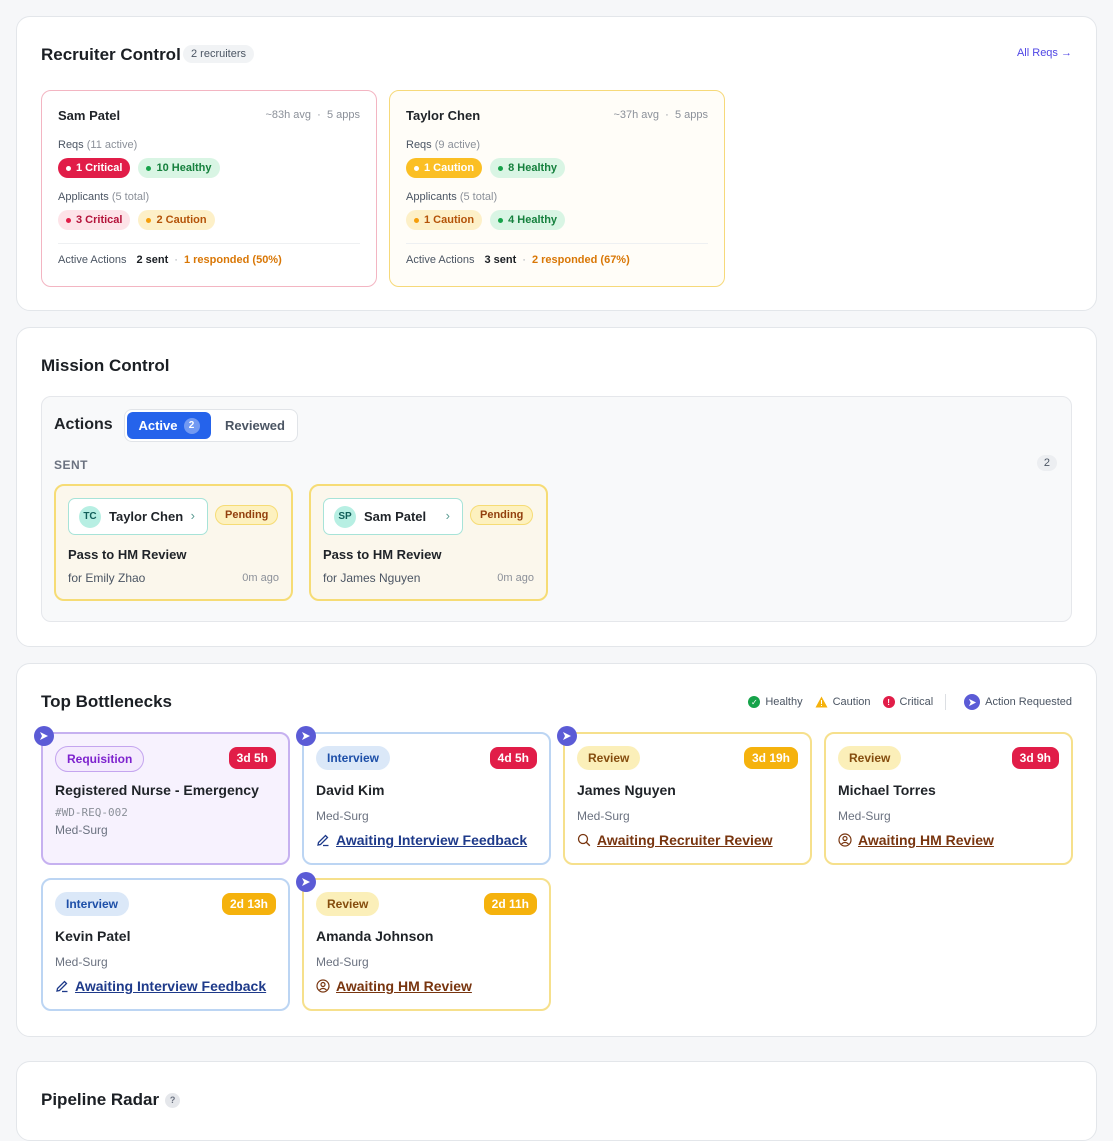 The image size is (1113, 1141). What do you see at coordinates (888, 702) in the screenshot?
I see `alert-circle-icon: !` at bounding box center [888, 702].